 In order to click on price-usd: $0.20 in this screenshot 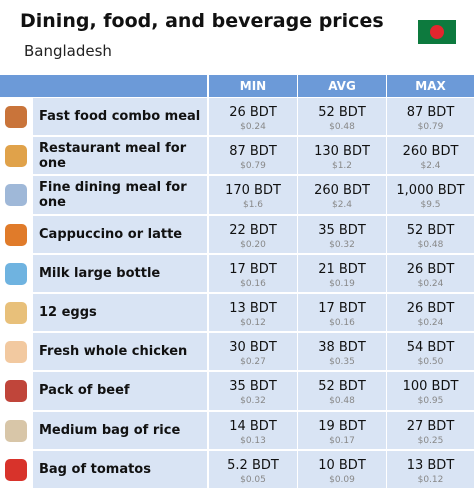, I will do `click(253, 244)`.